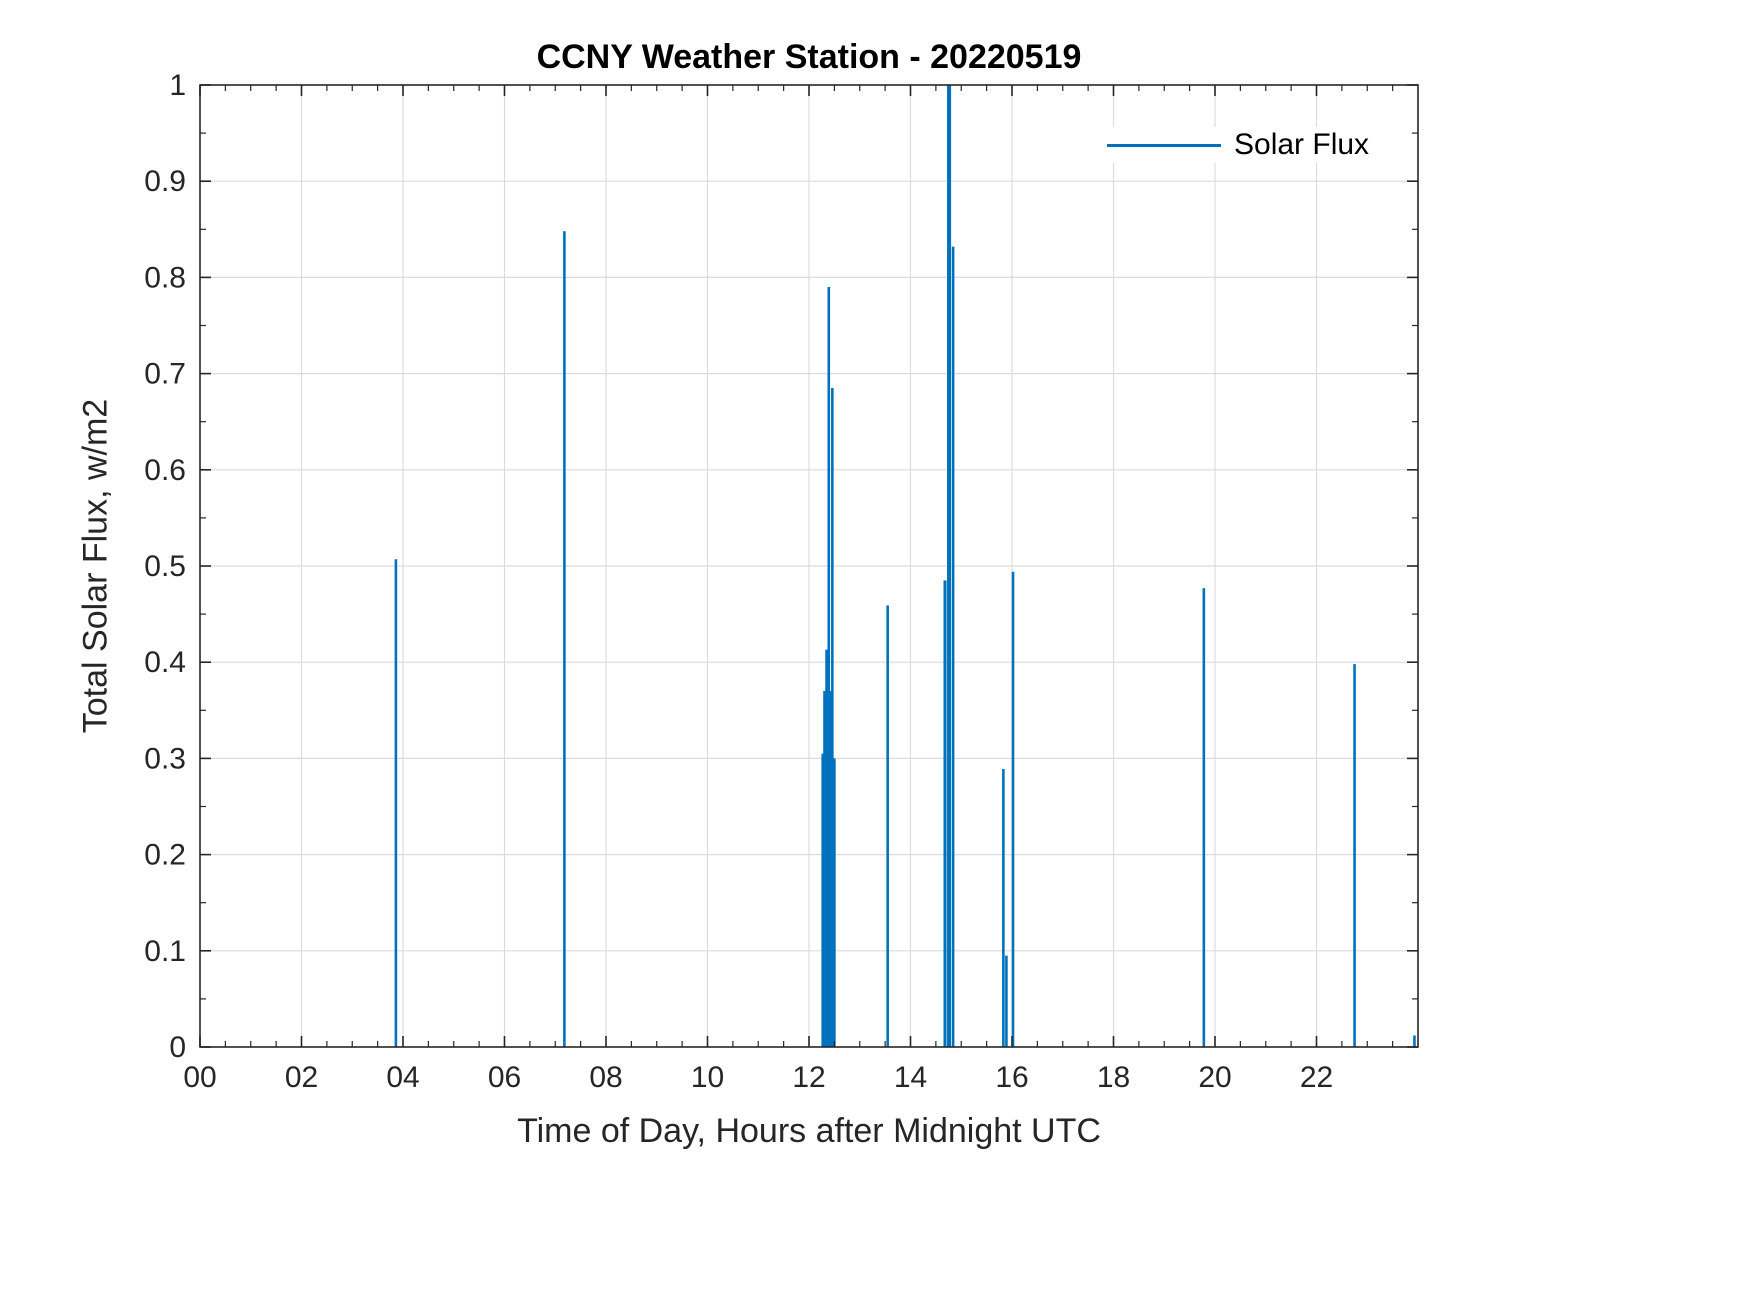 This screenshot has height=1313, width=1750. I want to click on legend-label: Solar Flux, so click(1302, 144).